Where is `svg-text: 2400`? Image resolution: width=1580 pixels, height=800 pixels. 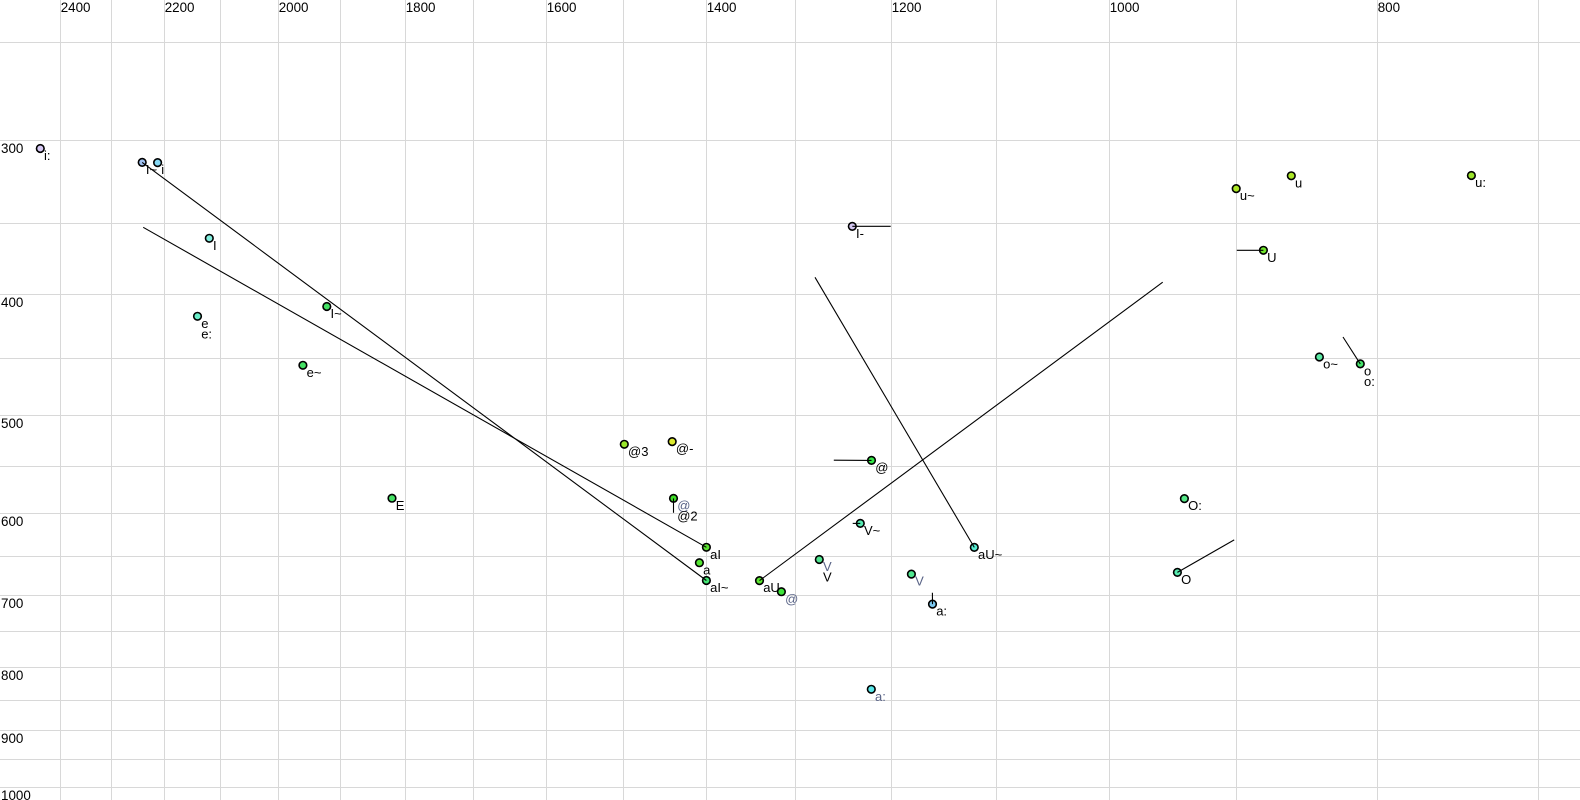 svg-text: 2400 is located at coordinates (76, 7).